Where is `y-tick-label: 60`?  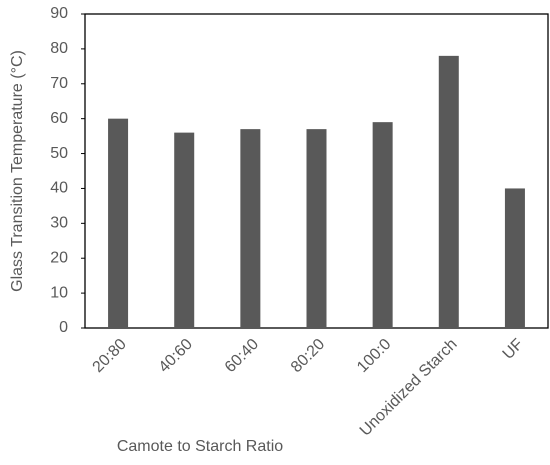
y-tick-label: 60 is located at coordinates (59, 118).